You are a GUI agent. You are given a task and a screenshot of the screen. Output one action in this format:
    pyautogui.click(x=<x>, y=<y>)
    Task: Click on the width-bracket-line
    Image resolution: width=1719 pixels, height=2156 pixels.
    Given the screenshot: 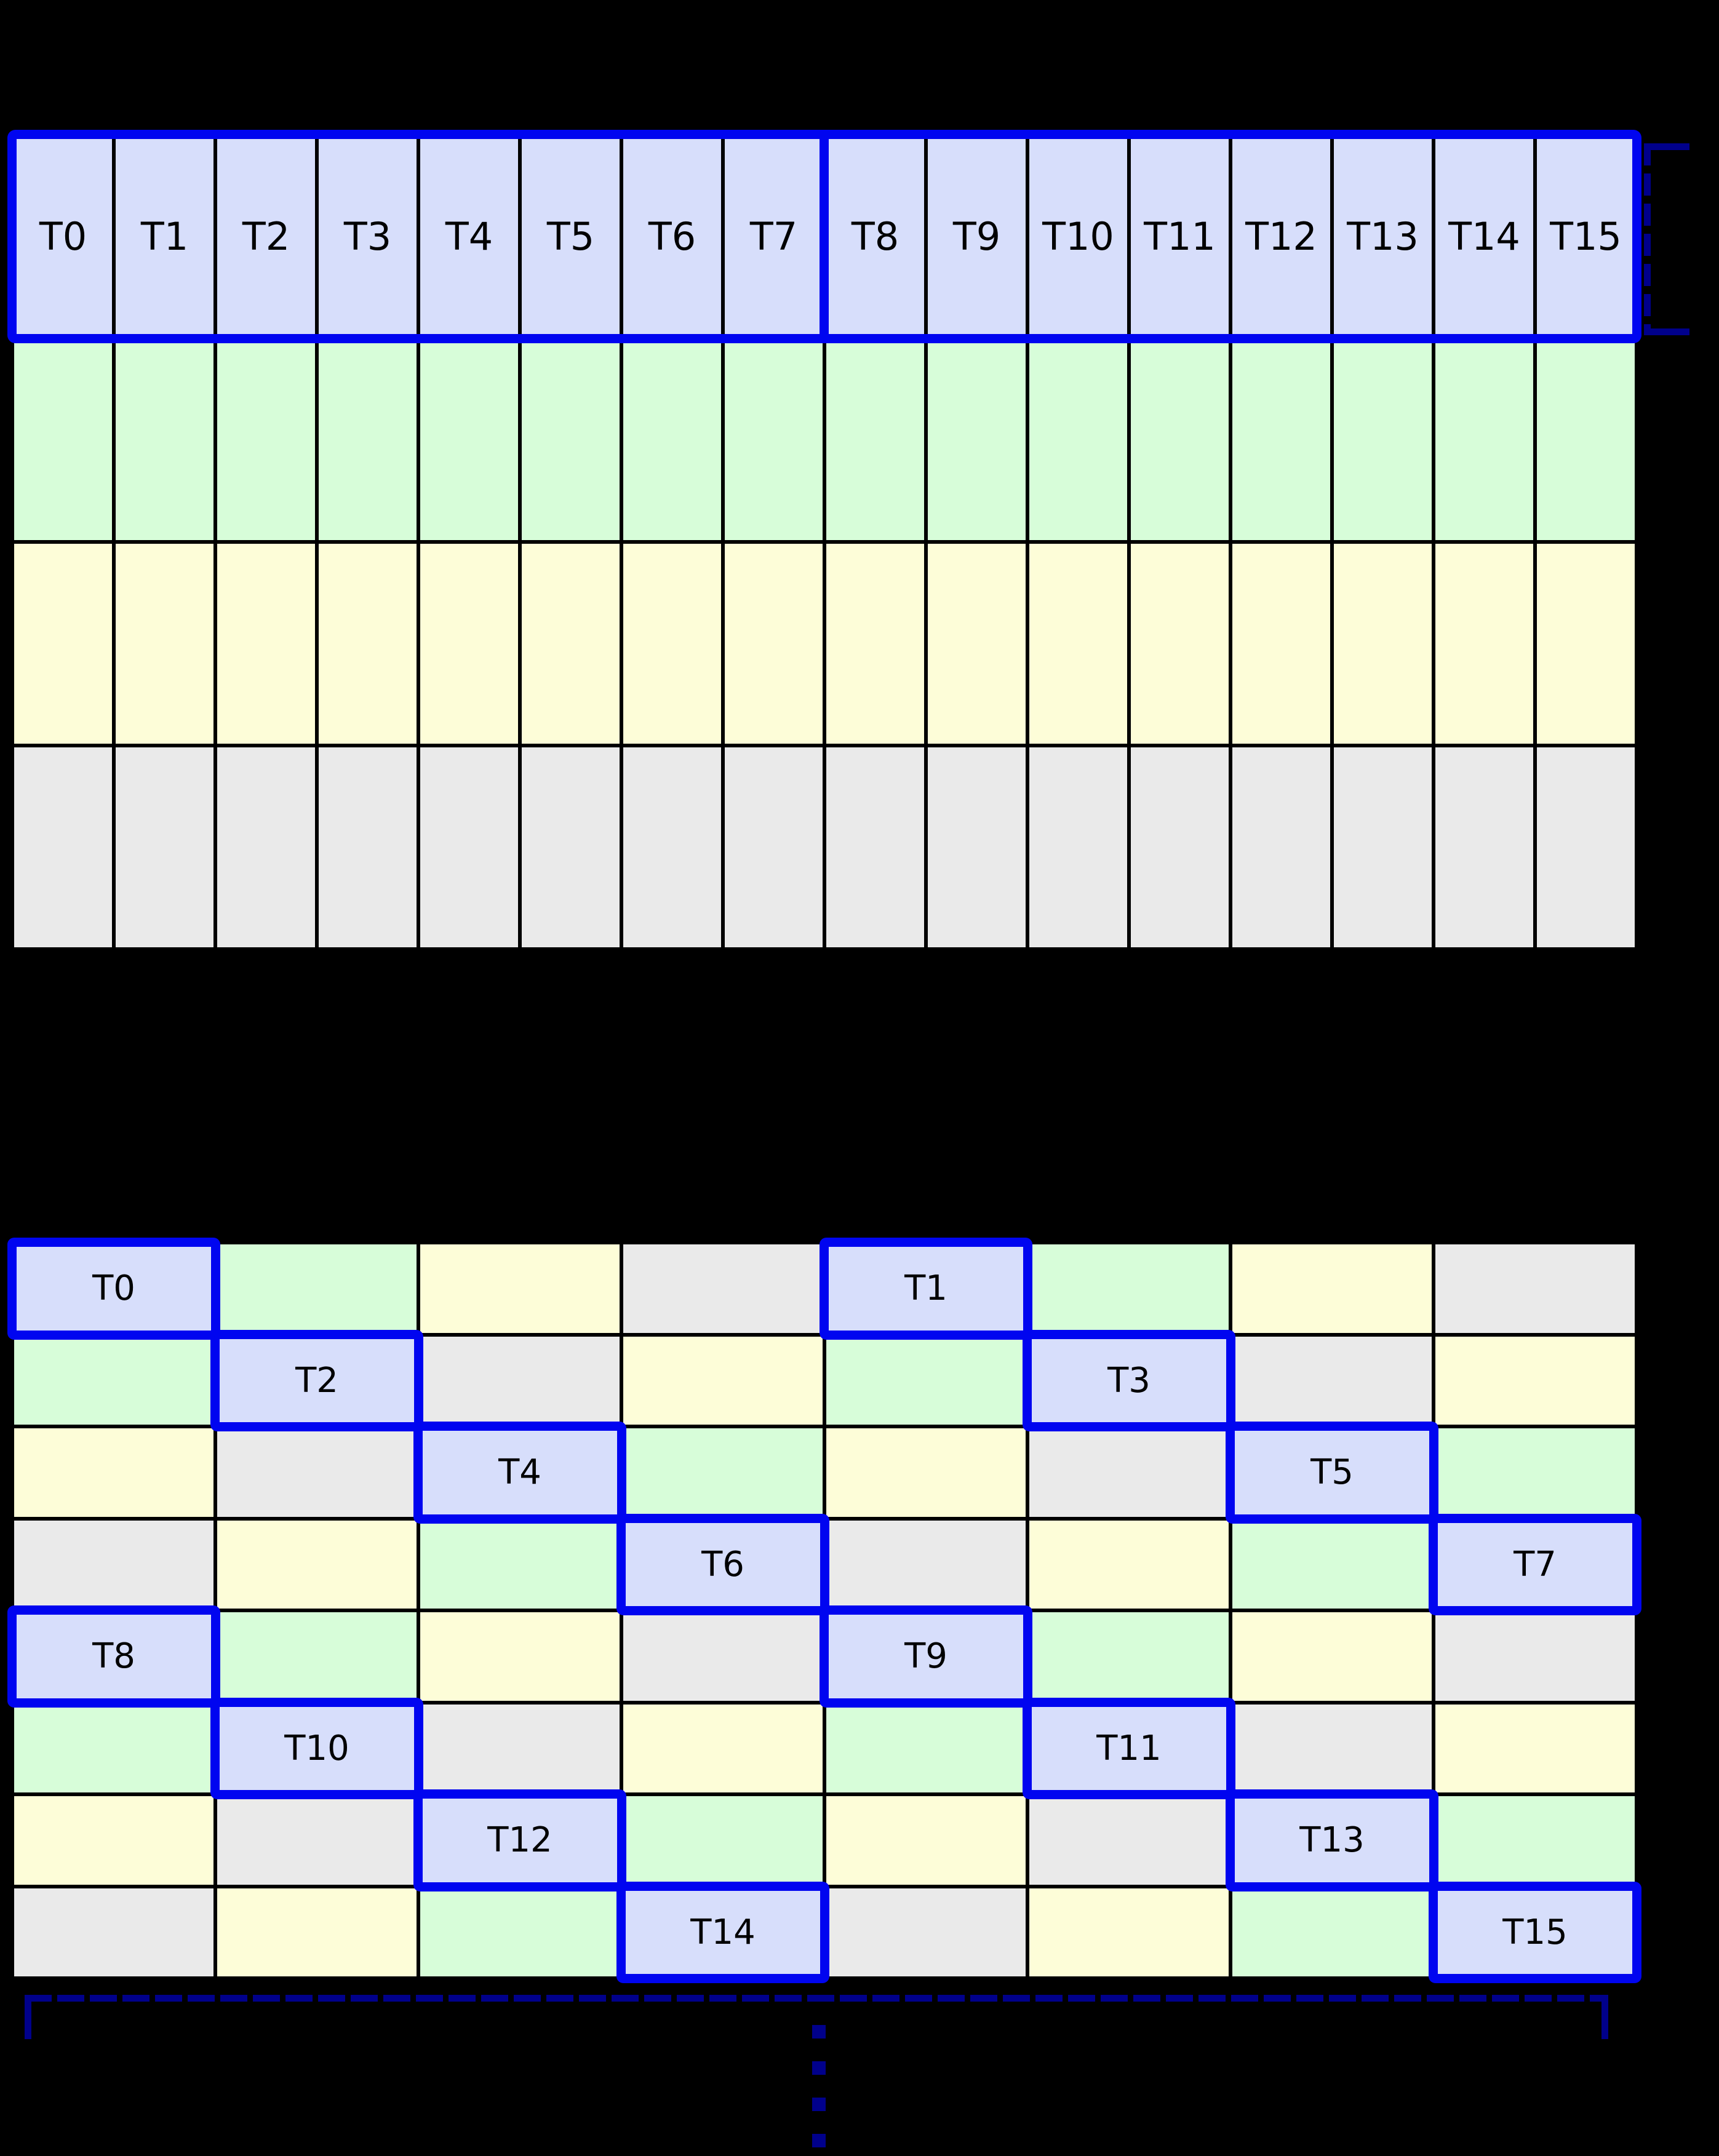 What is the action you would take?
    pyautogui.click(x=817, y=1998)
    